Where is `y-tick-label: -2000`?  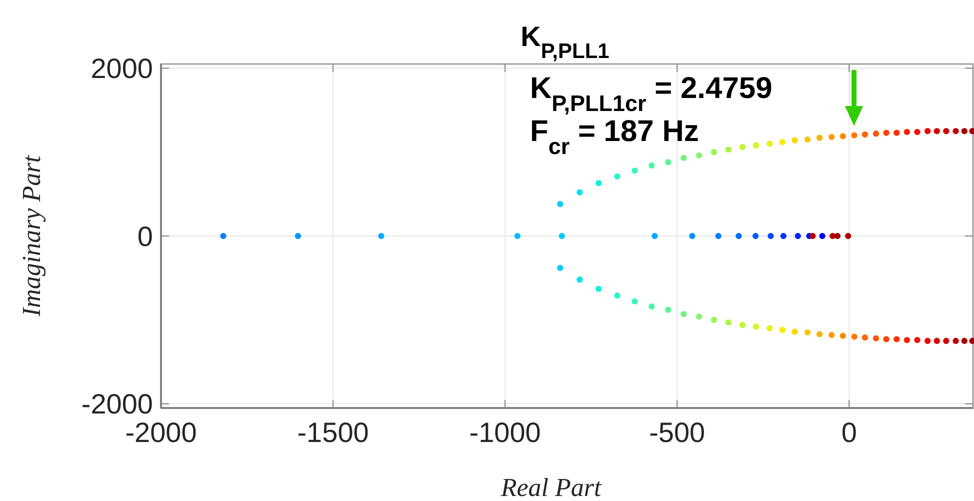 y-tick-label: -2000 is located at coordinates (117, 404).